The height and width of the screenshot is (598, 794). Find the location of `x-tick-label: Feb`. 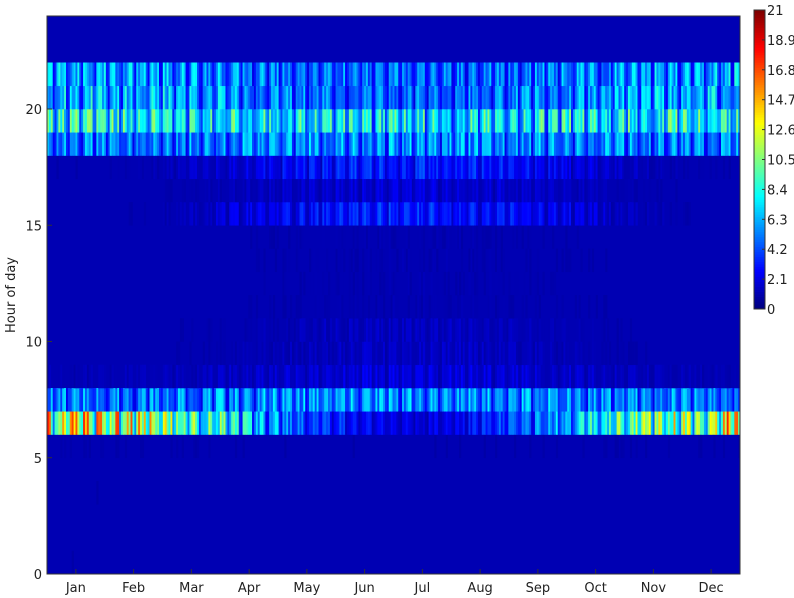

x-tick-label: Feb is located at coordinates (133, 588).